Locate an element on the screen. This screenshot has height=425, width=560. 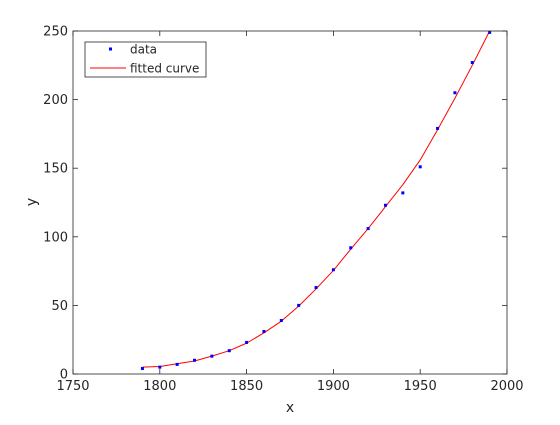
x-tick-label: 1950 is located at coordinates (420, 386).